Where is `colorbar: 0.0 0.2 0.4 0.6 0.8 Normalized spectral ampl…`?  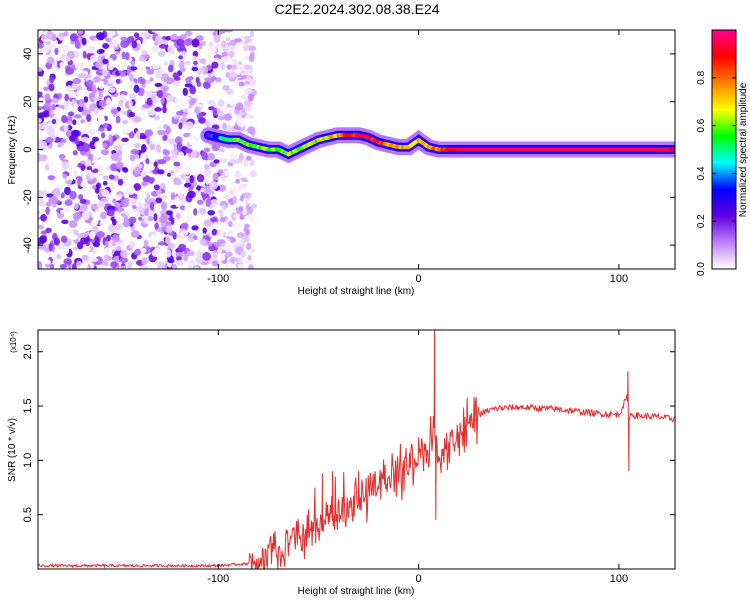 colorbar: 0.0 0.2 0.4 0.6 0.8 Normalized spectral ampl… is located at coordinates (722, 152).